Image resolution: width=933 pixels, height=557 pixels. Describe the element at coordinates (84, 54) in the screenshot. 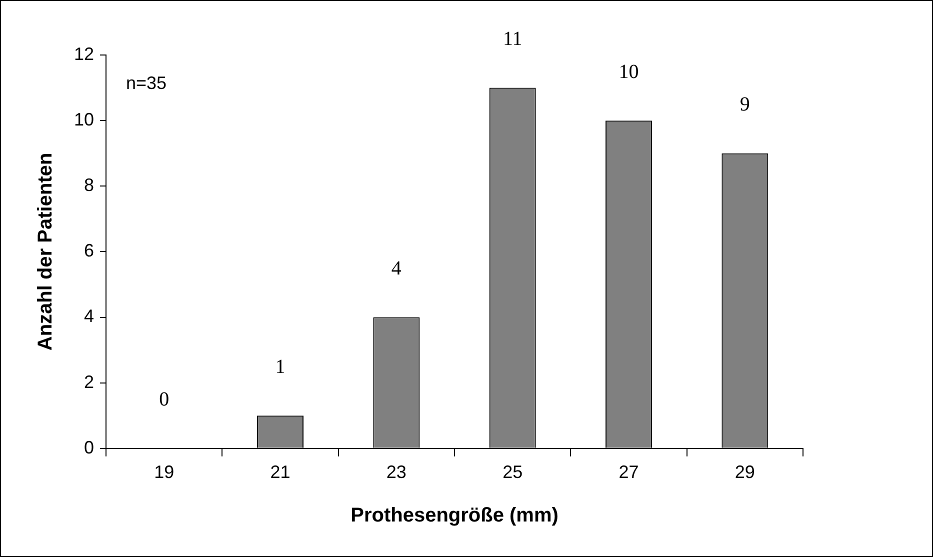

I see `y-tick-label: 12` at that location.